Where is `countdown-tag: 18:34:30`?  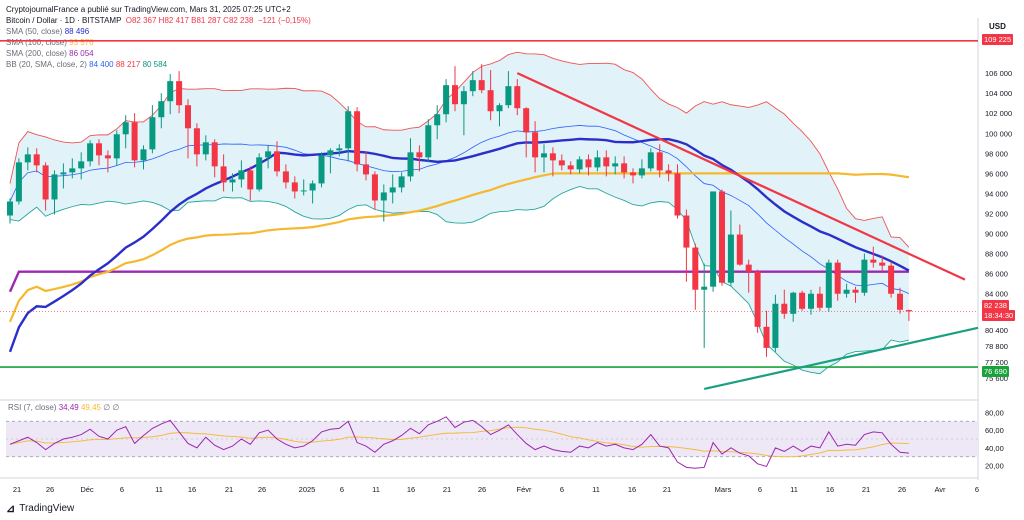 countdown-tag: 18:34:30 is located at coordinates (999, 315).